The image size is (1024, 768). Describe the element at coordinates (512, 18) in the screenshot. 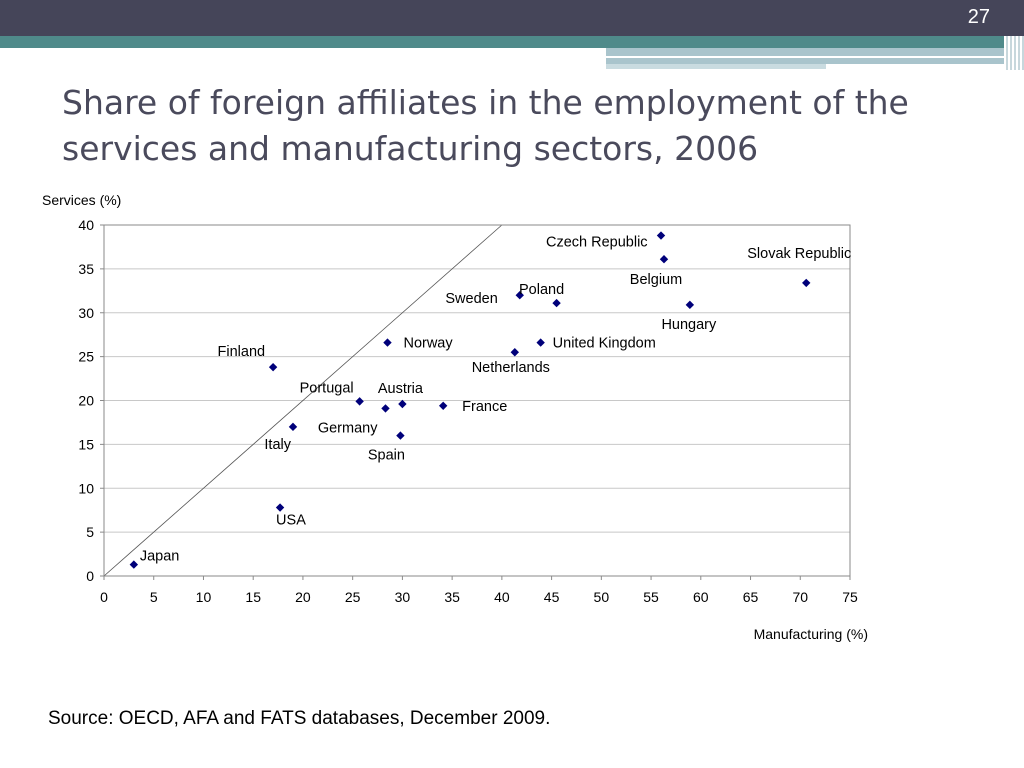

I see `header-band` at that location.